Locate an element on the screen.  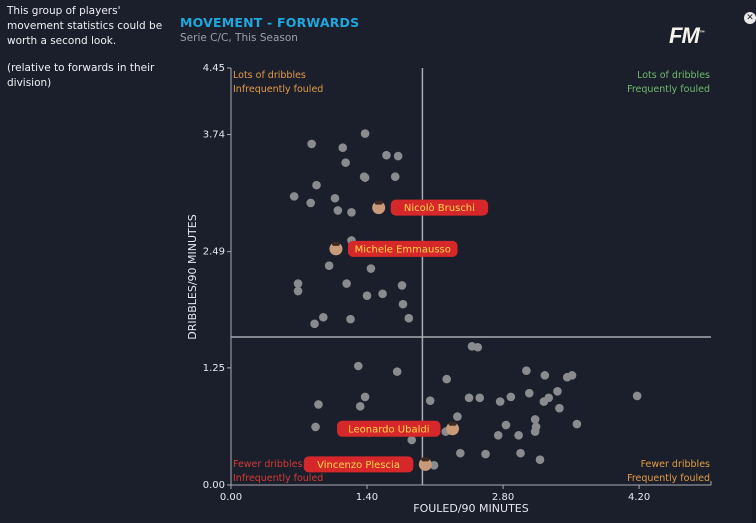
y-axis-title: DRIBBLES/90 MINUTES is located at coordinates (192, 276).